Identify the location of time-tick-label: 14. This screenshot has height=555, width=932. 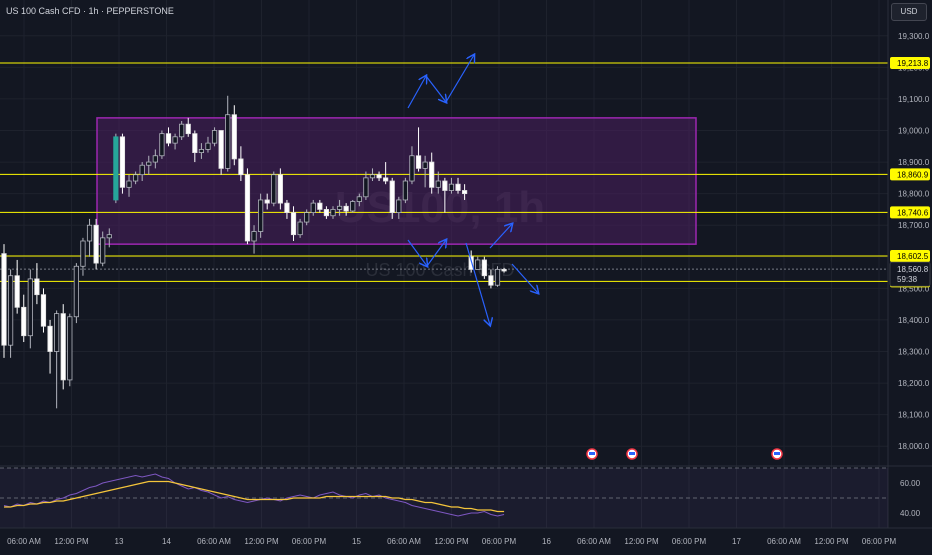
(166, 541).